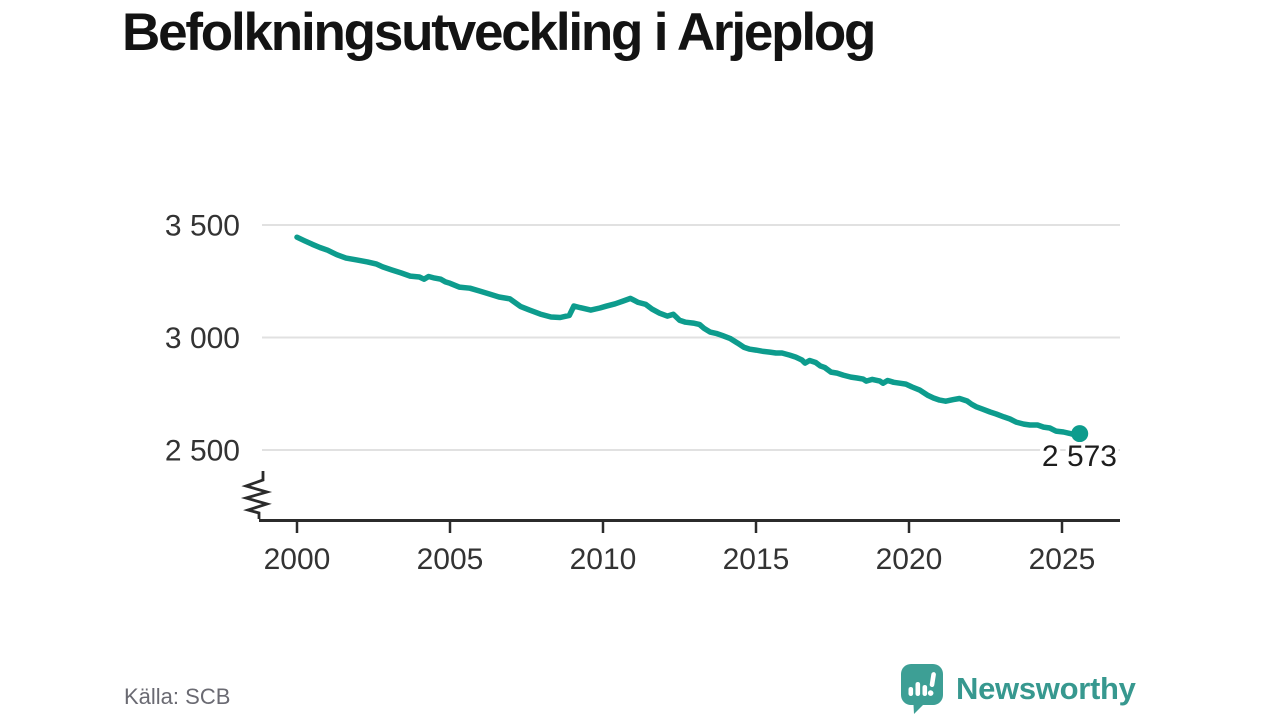 The height and width of the screenshot is (720, 1280). I want to click on page-title: Befolkningsutveckling i Arjeplog, so click(499, 32).